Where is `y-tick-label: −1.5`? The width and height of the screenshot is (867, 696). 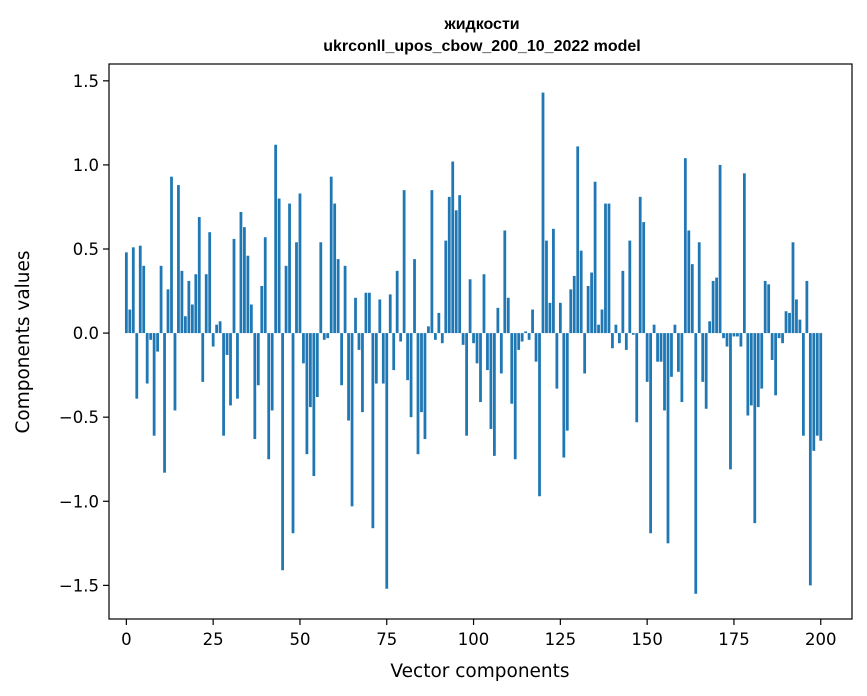
y-tick-label: −1.5 is located at coordinates (79, 585).